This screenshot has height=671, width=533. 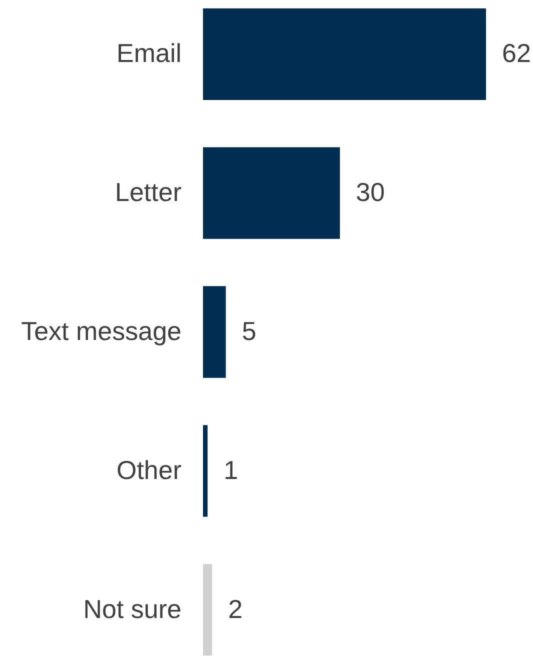 I want to click on data-label: 62, so click(x=516, y=53).